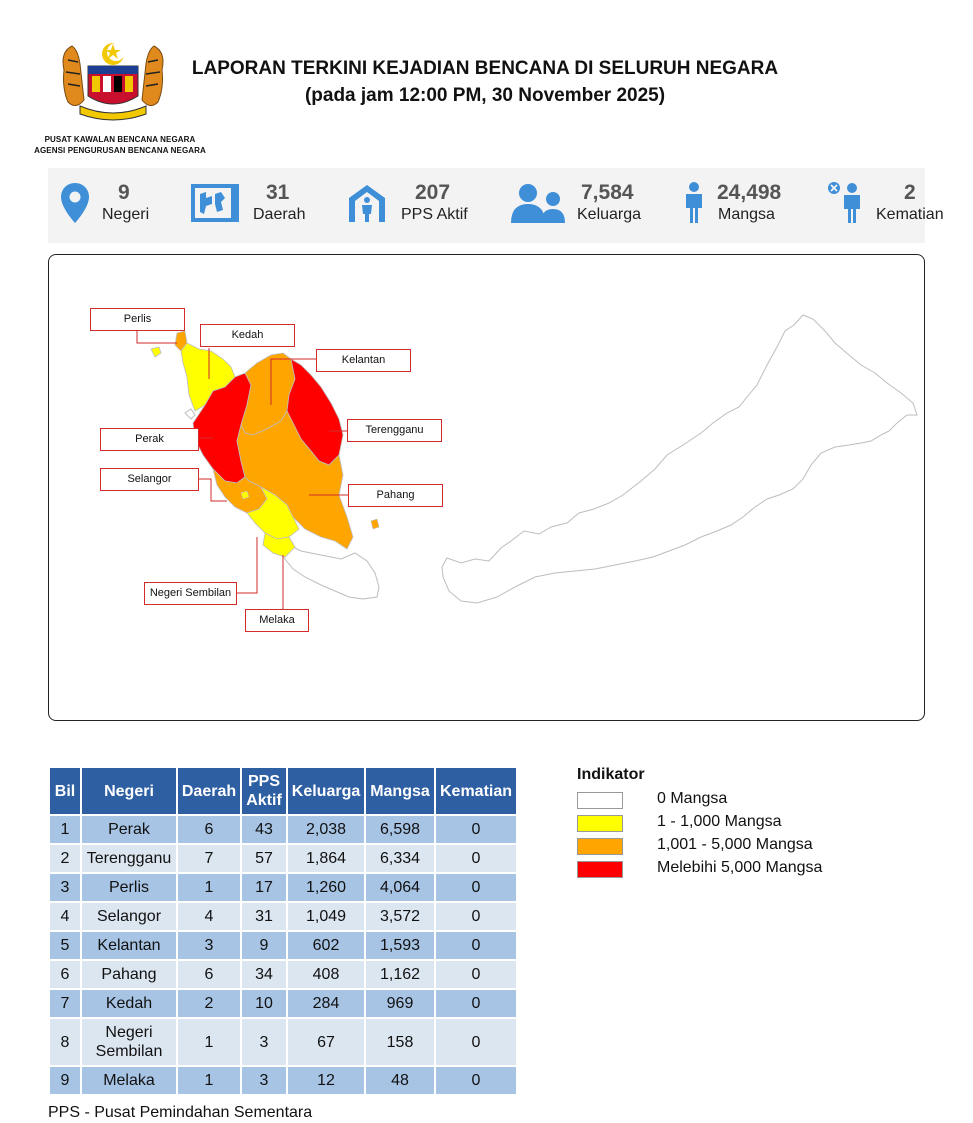  What do you see at coordinates (600, 869) in the screenshot?
I see `legend-swatch-high` at bounding box center [600, 869].